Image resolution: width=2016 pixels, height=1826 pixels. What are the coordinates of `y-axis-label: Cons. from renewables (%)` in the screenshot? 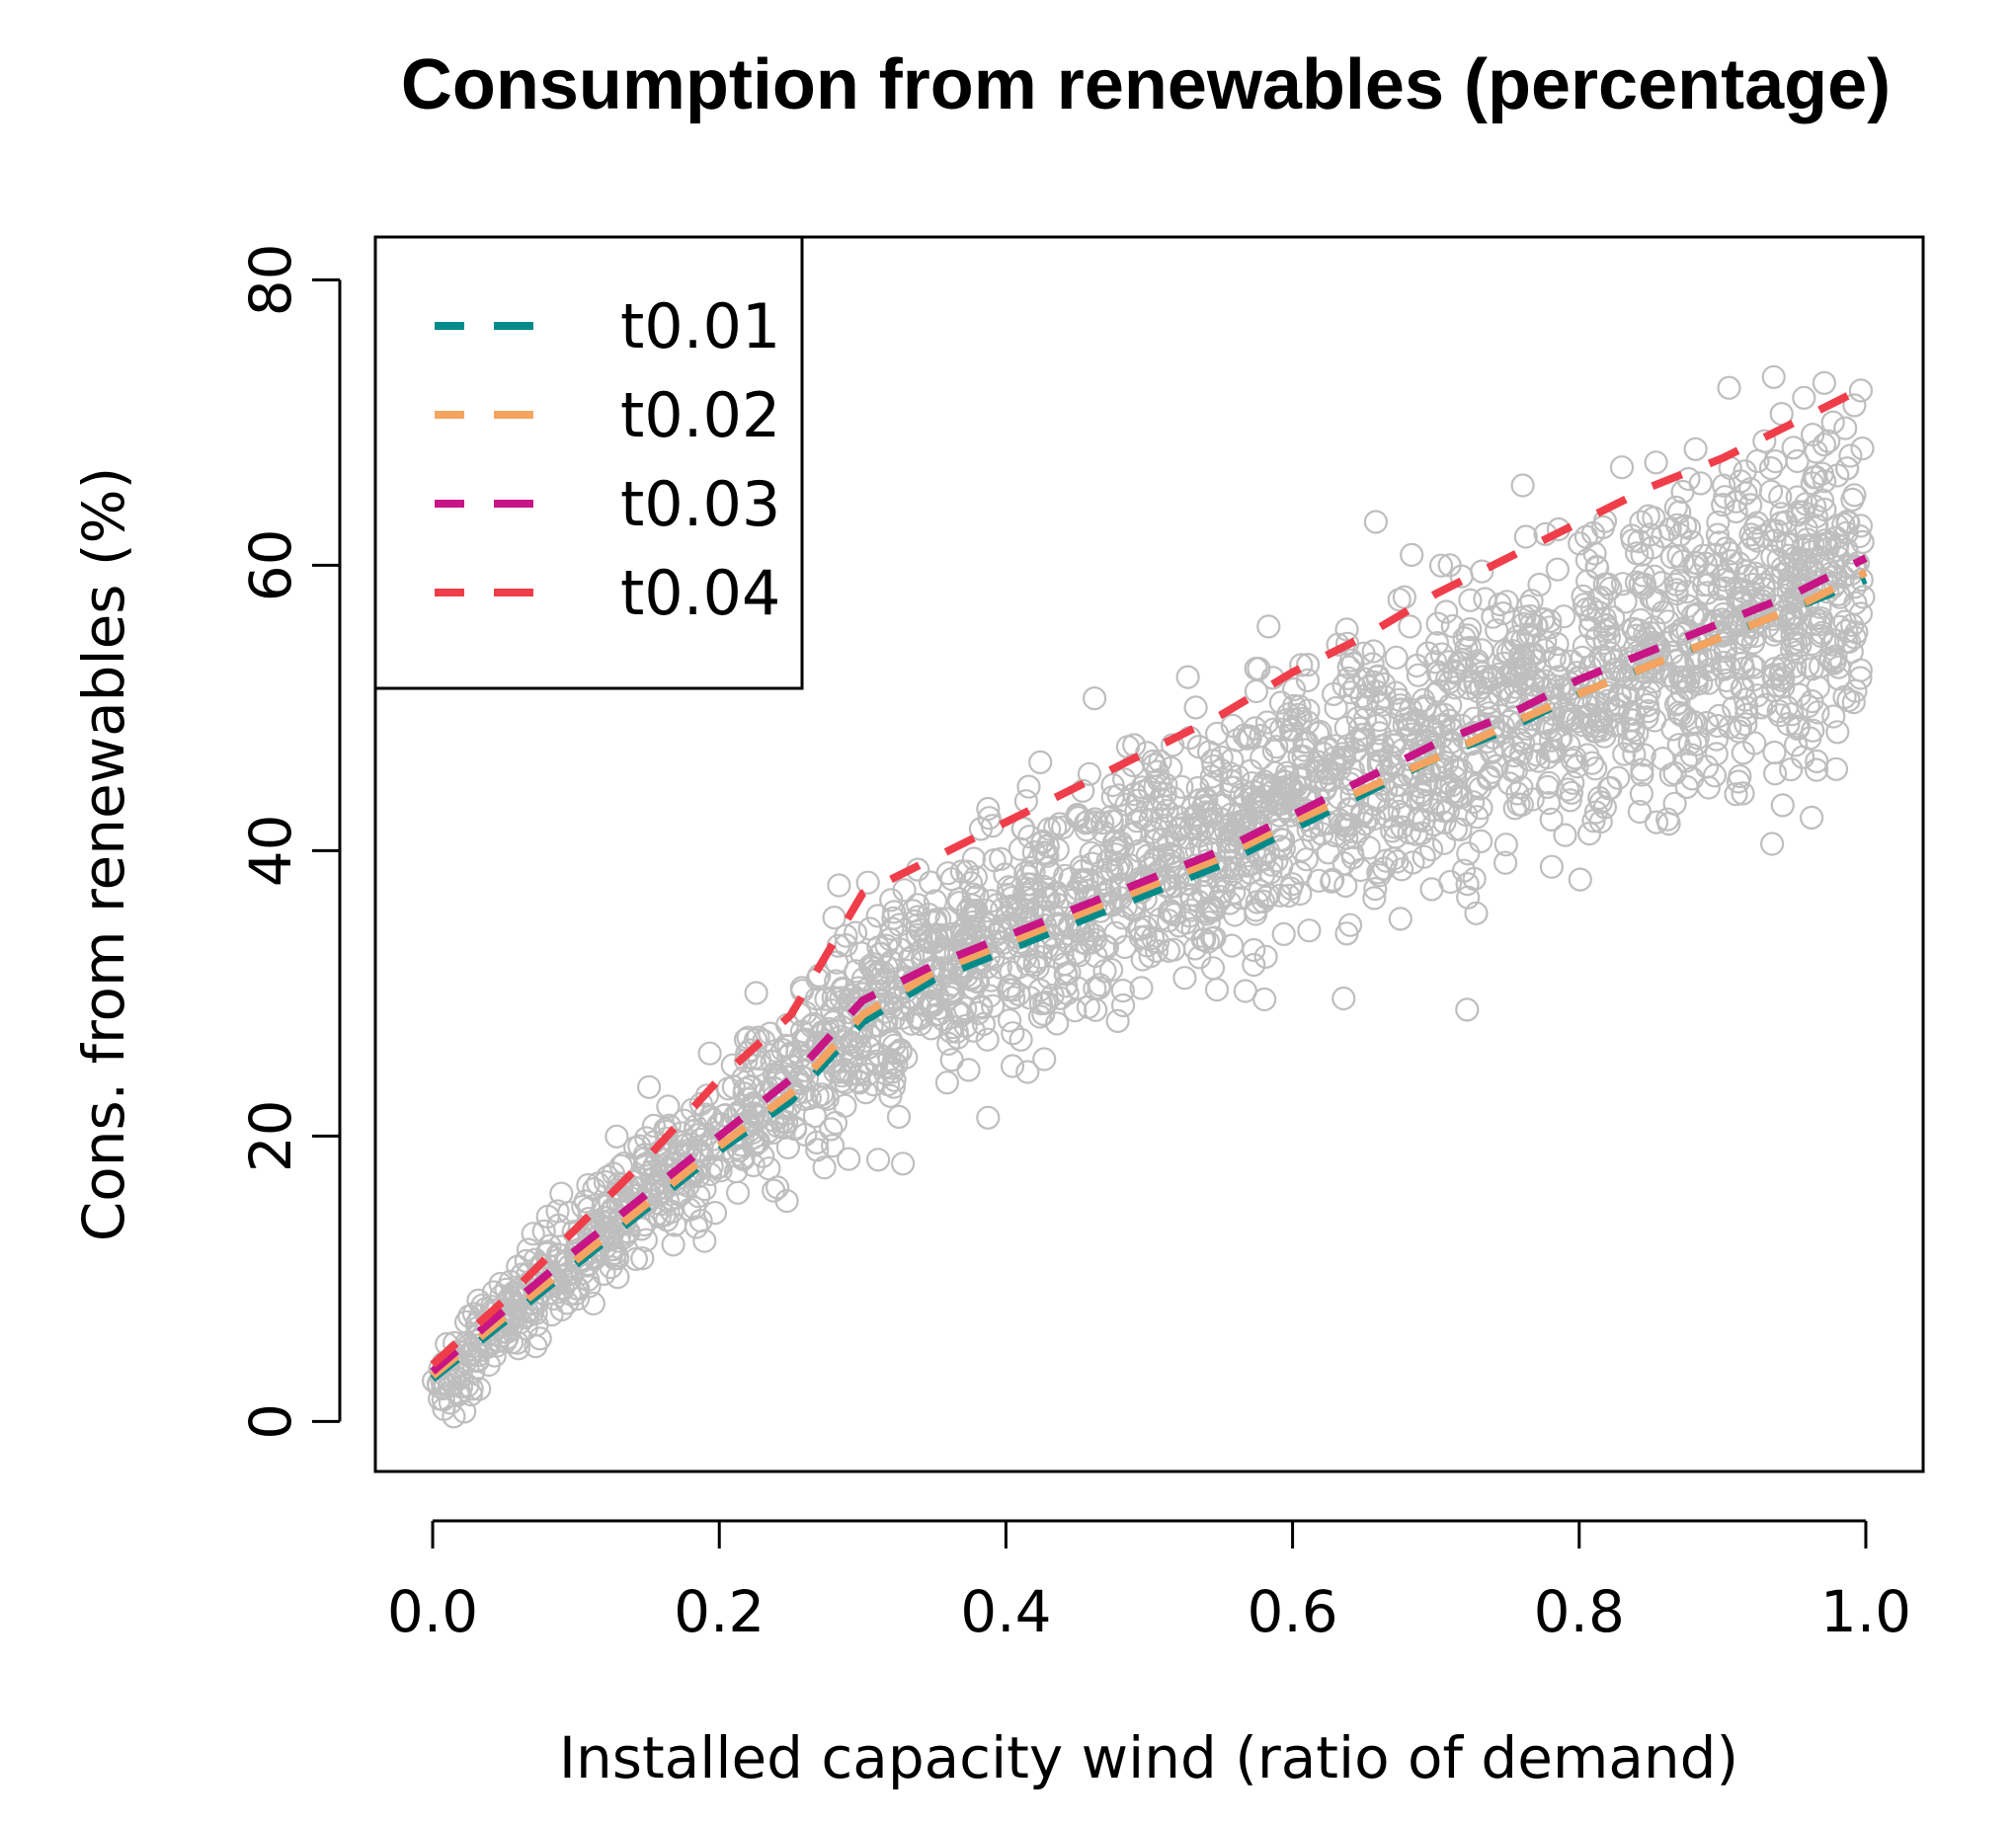 It's located at (103, 854).